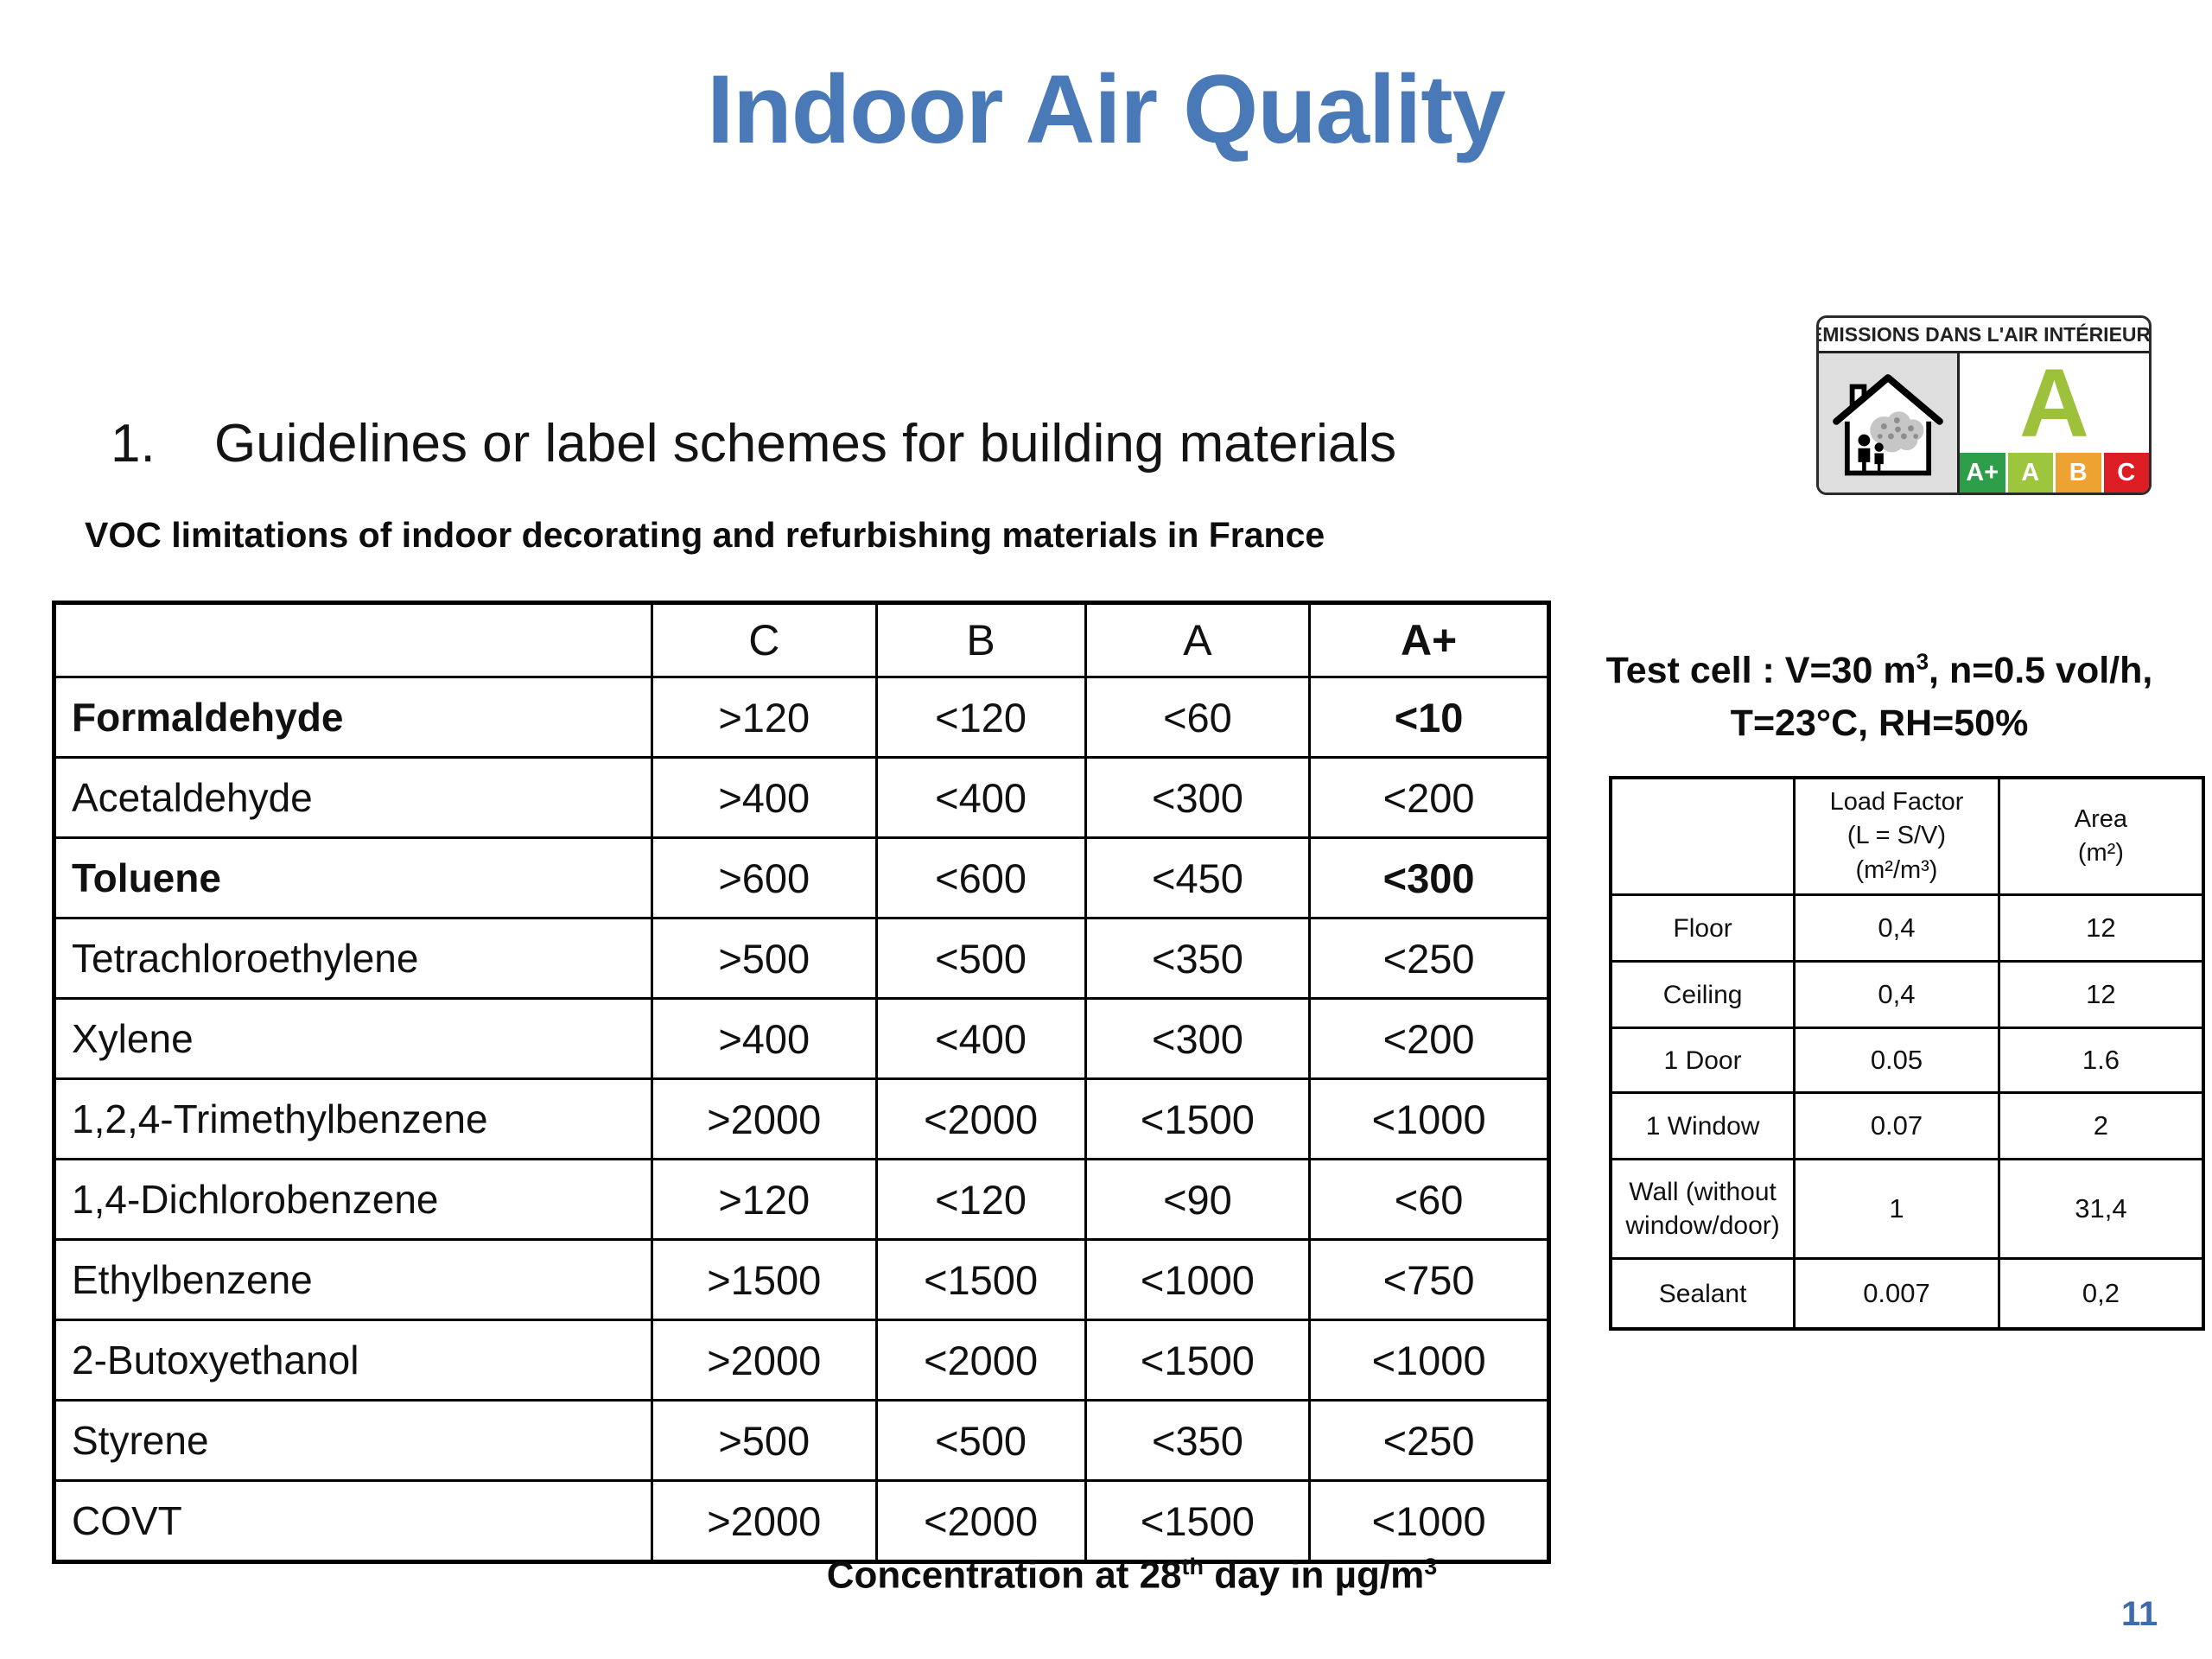  What do you see at coordinates (980, 639) in the screenshot?
I see `voc-header-b: B` at bounding box center [980, 639].